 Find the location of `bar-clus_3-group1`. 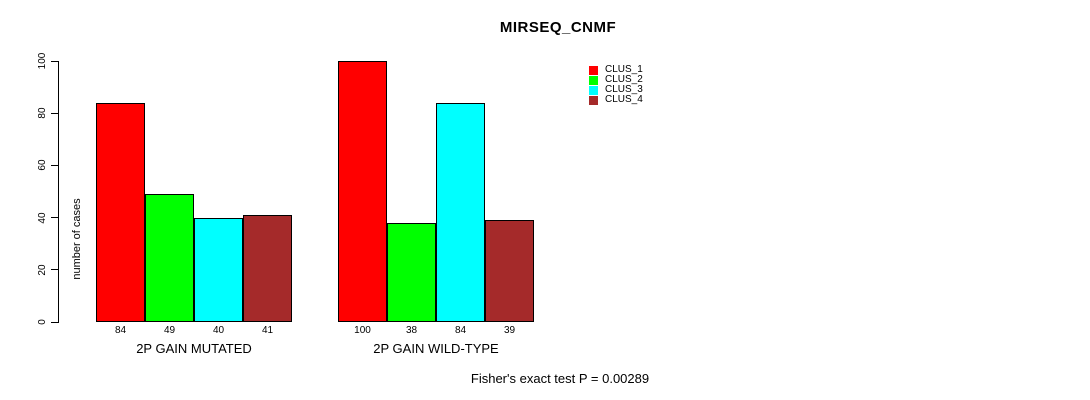

bar-clus_3-group1 is located at coordinates (218, 269).